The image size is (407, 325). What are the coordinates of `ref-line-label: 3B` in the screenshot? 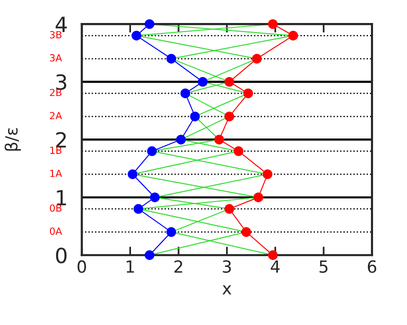 It's located at (56, 34).